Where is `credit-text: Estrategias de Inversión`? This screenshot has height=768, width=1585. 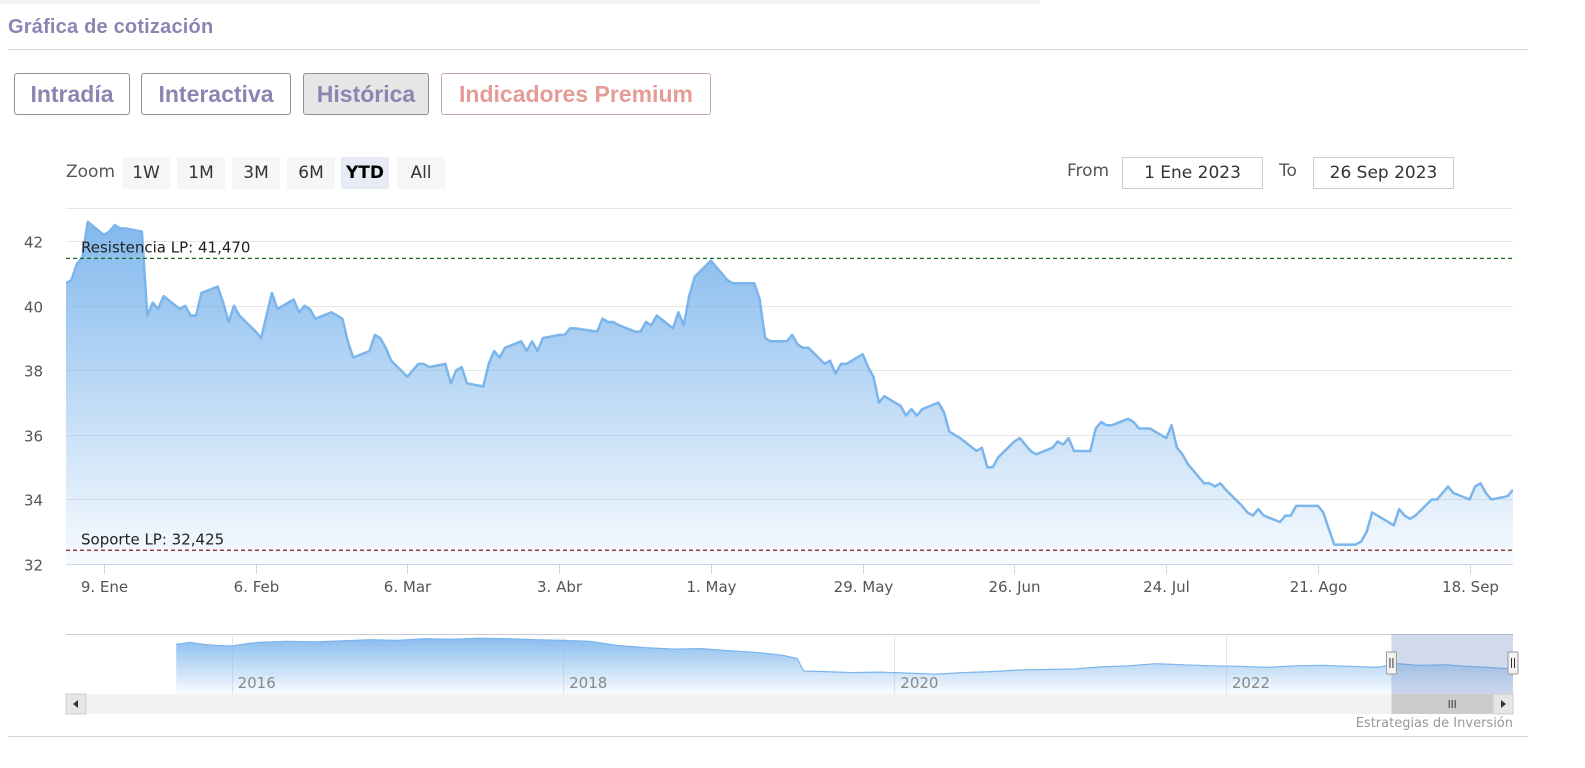 credit-text: Estrategias de Inversión is located at coordinates (1434, 723).